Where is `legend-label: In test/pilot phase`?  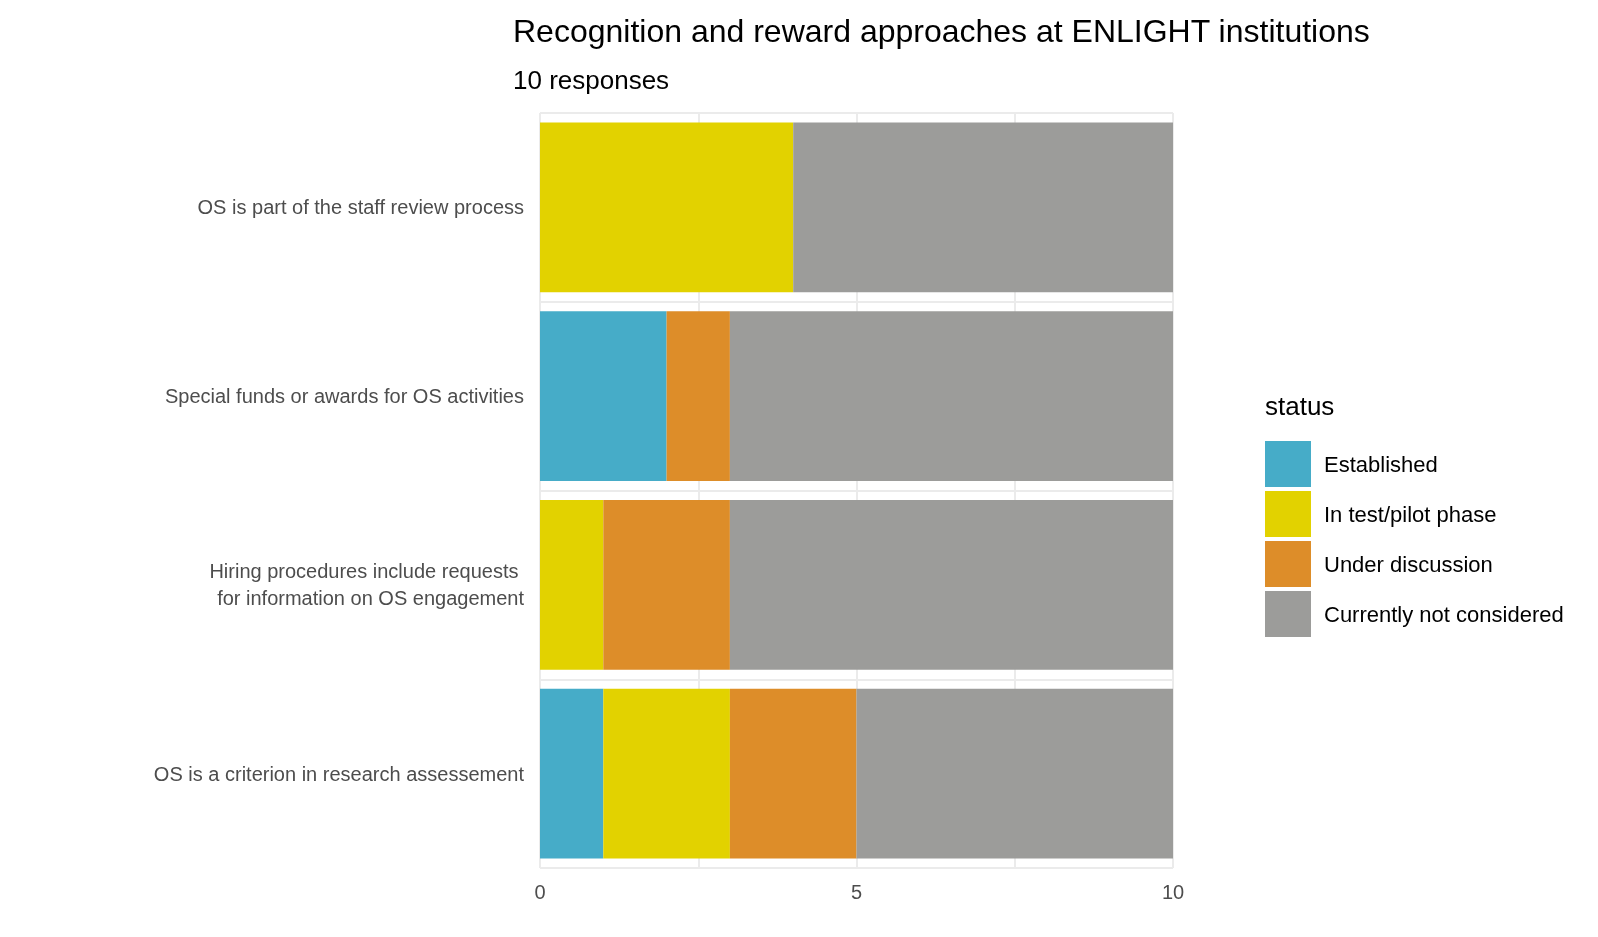
legend-label: In test/pilot phase is located at coordinates (1410, 514).